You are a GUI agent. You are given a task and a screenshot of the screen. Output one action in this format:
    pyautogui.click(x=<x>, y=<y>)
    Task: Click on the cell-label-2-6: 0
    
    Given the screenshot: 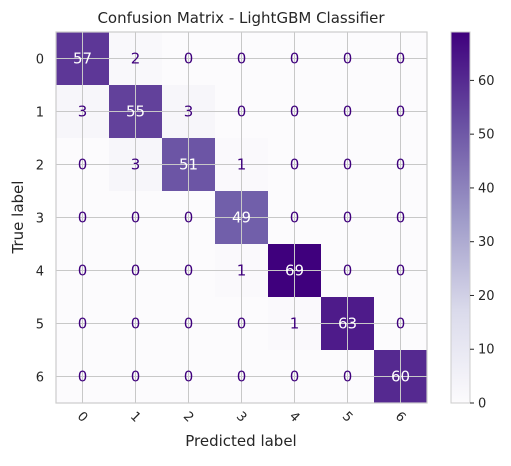 What is the action you would take?
    pyautogui.click(x=401, y=165)
    